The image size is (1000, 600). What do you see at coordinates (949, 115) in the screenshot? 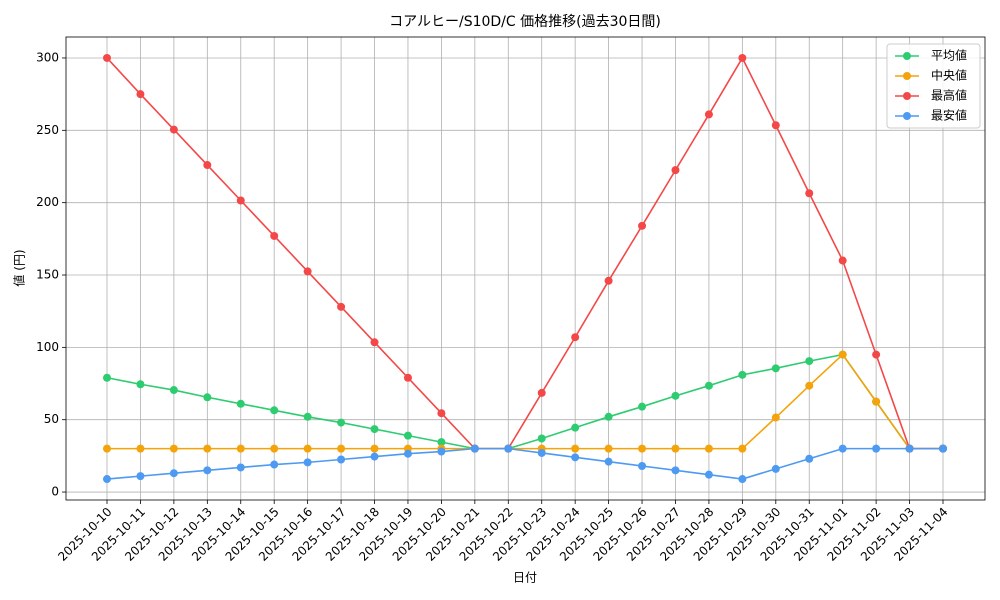
I see `legend-label: 最安値` at bounding box center [949, 115].